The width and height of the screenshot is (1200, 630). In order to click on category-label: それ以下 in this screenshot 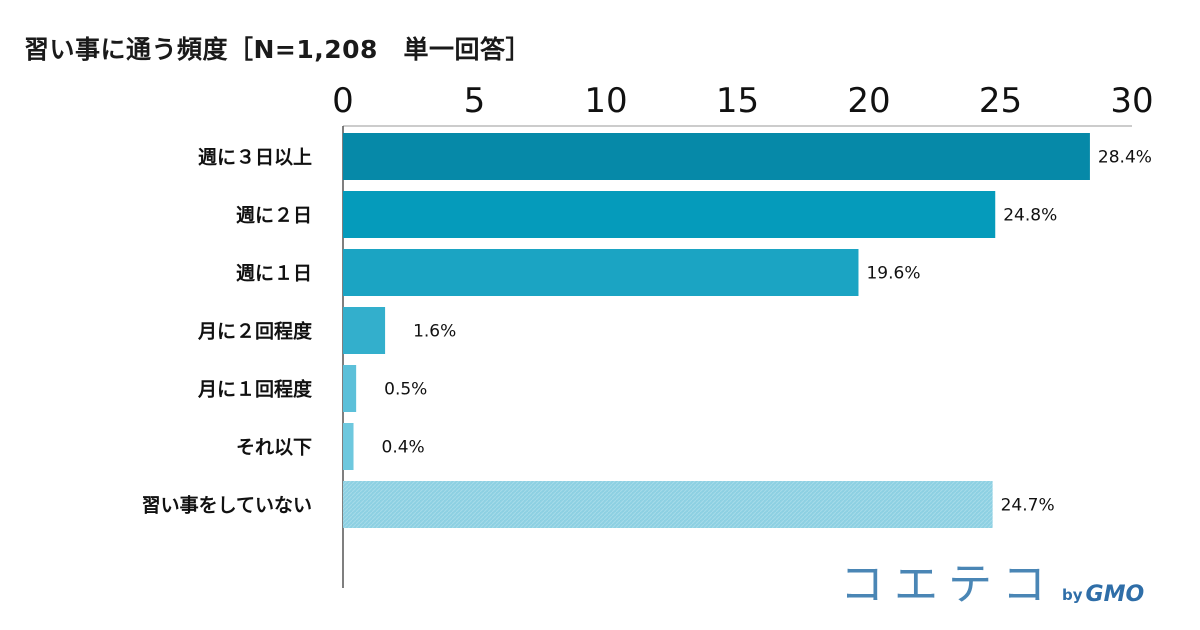, I will do `click(274, 448)`.